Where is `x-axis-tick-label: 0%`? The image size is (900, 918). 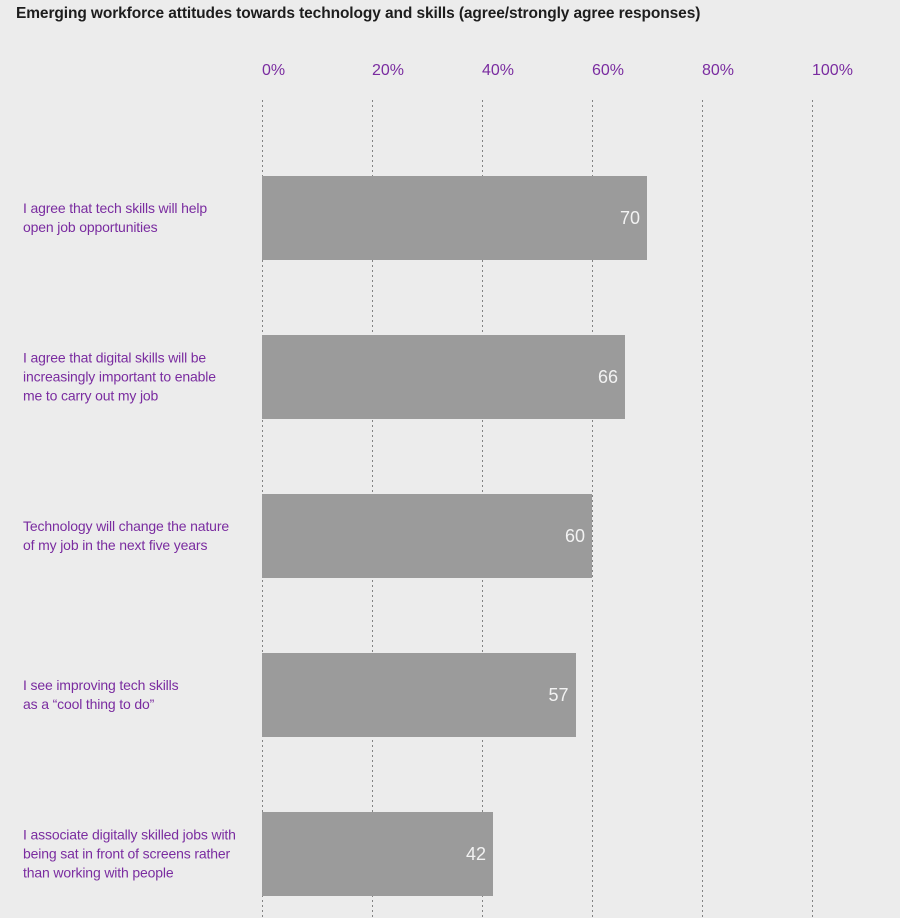 x-axis-tick-label: 0% is located at coordinates (274, 70).